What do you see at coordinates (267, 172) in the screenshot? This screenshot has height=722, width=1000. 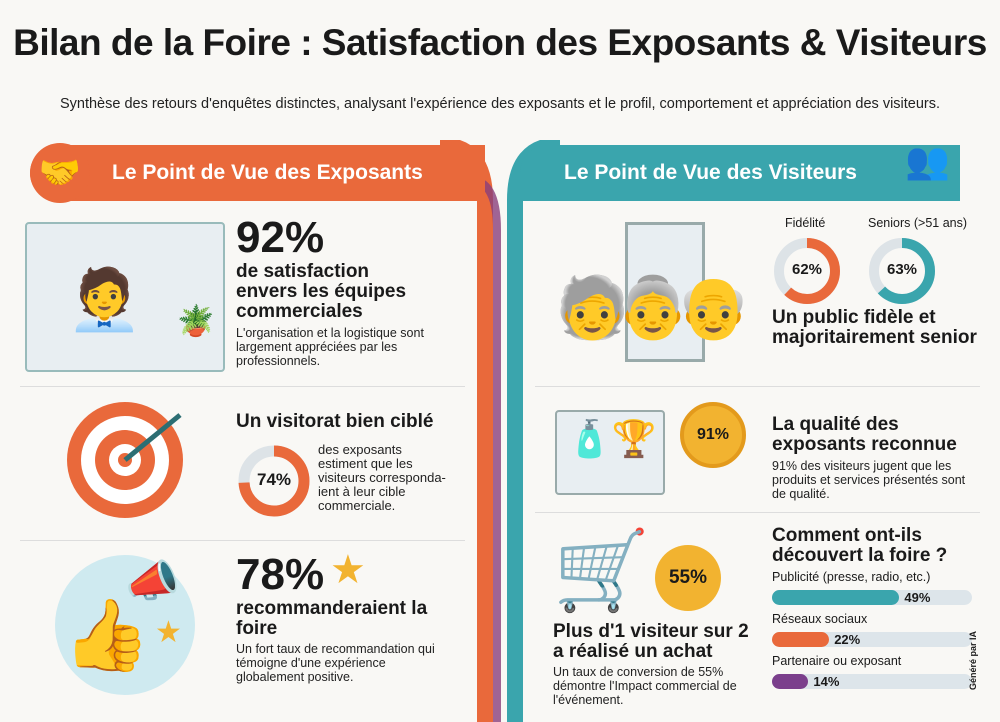 I see `exhibitors-banner-title: Le Point de Vue des Exposants` at bounding box center [267, 172].